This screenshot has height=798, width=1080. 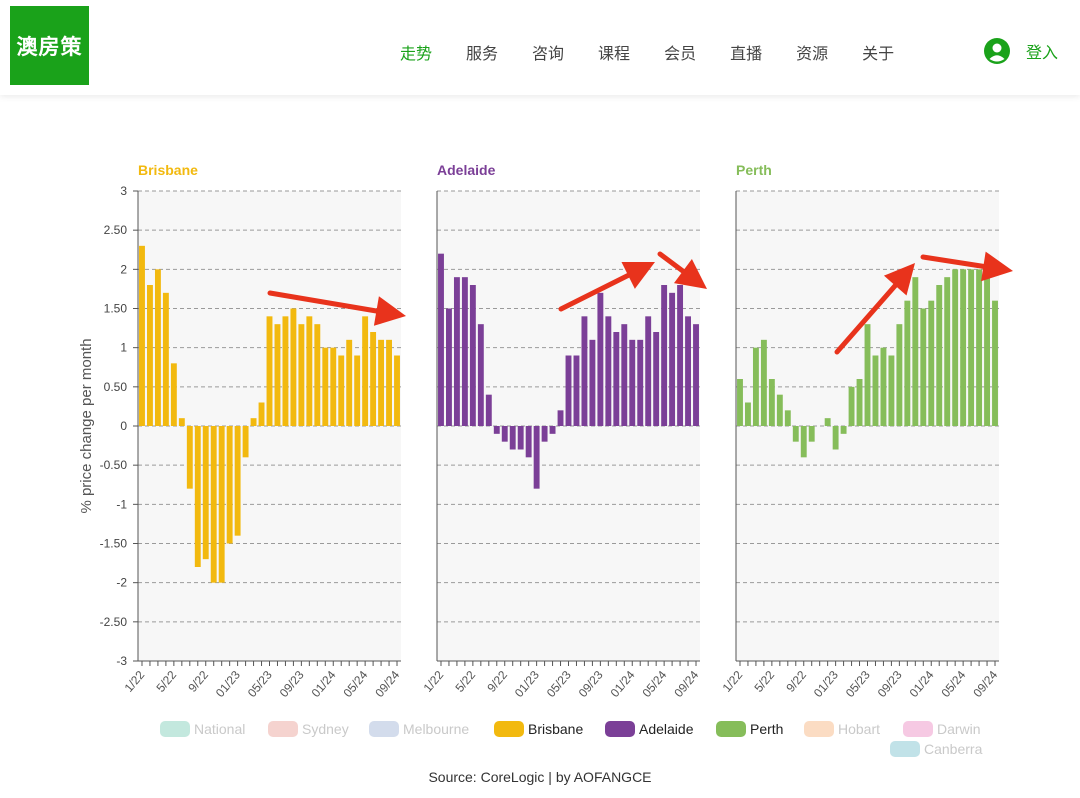 I want to click on nav-item-services: 服务, so click(x=482, y=53).